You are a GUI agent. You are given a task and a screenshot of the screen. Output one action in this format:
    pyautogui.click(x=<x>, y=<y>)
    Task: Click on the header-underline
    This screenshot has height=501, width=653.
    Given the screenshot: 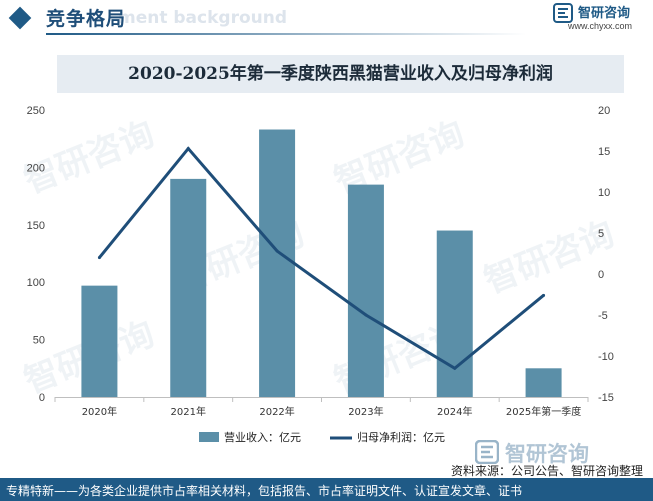 What is the action you would take?
    pyautogui.click(x=286, y=34)
    